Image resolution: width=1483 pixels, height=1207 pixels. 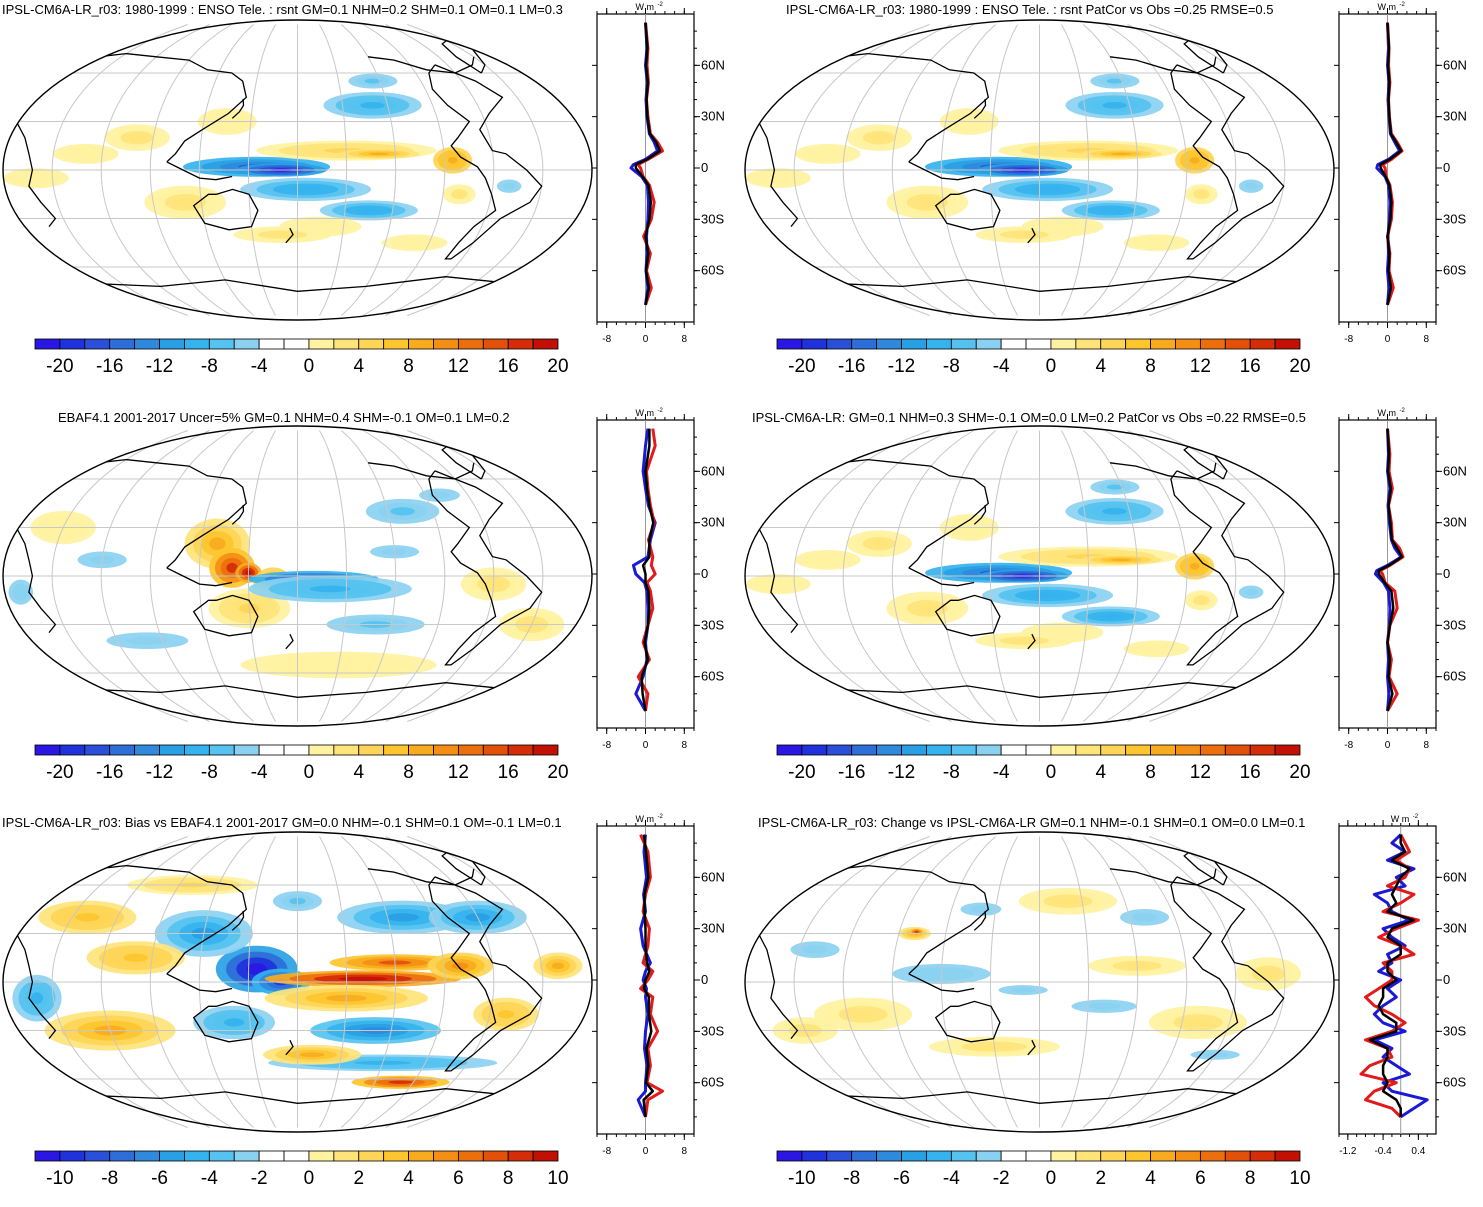 I want to click on colorbar-label: 12, so click(x=1200, y=366).